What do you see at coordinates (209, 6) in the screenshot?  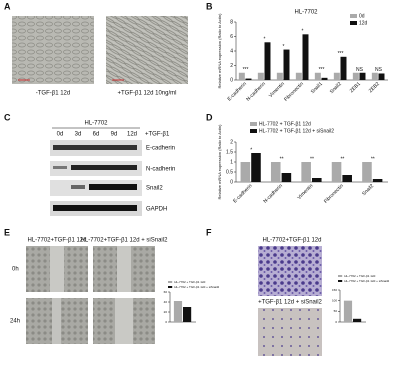 I see `panel-label: B` at bounding box center [209, 6].